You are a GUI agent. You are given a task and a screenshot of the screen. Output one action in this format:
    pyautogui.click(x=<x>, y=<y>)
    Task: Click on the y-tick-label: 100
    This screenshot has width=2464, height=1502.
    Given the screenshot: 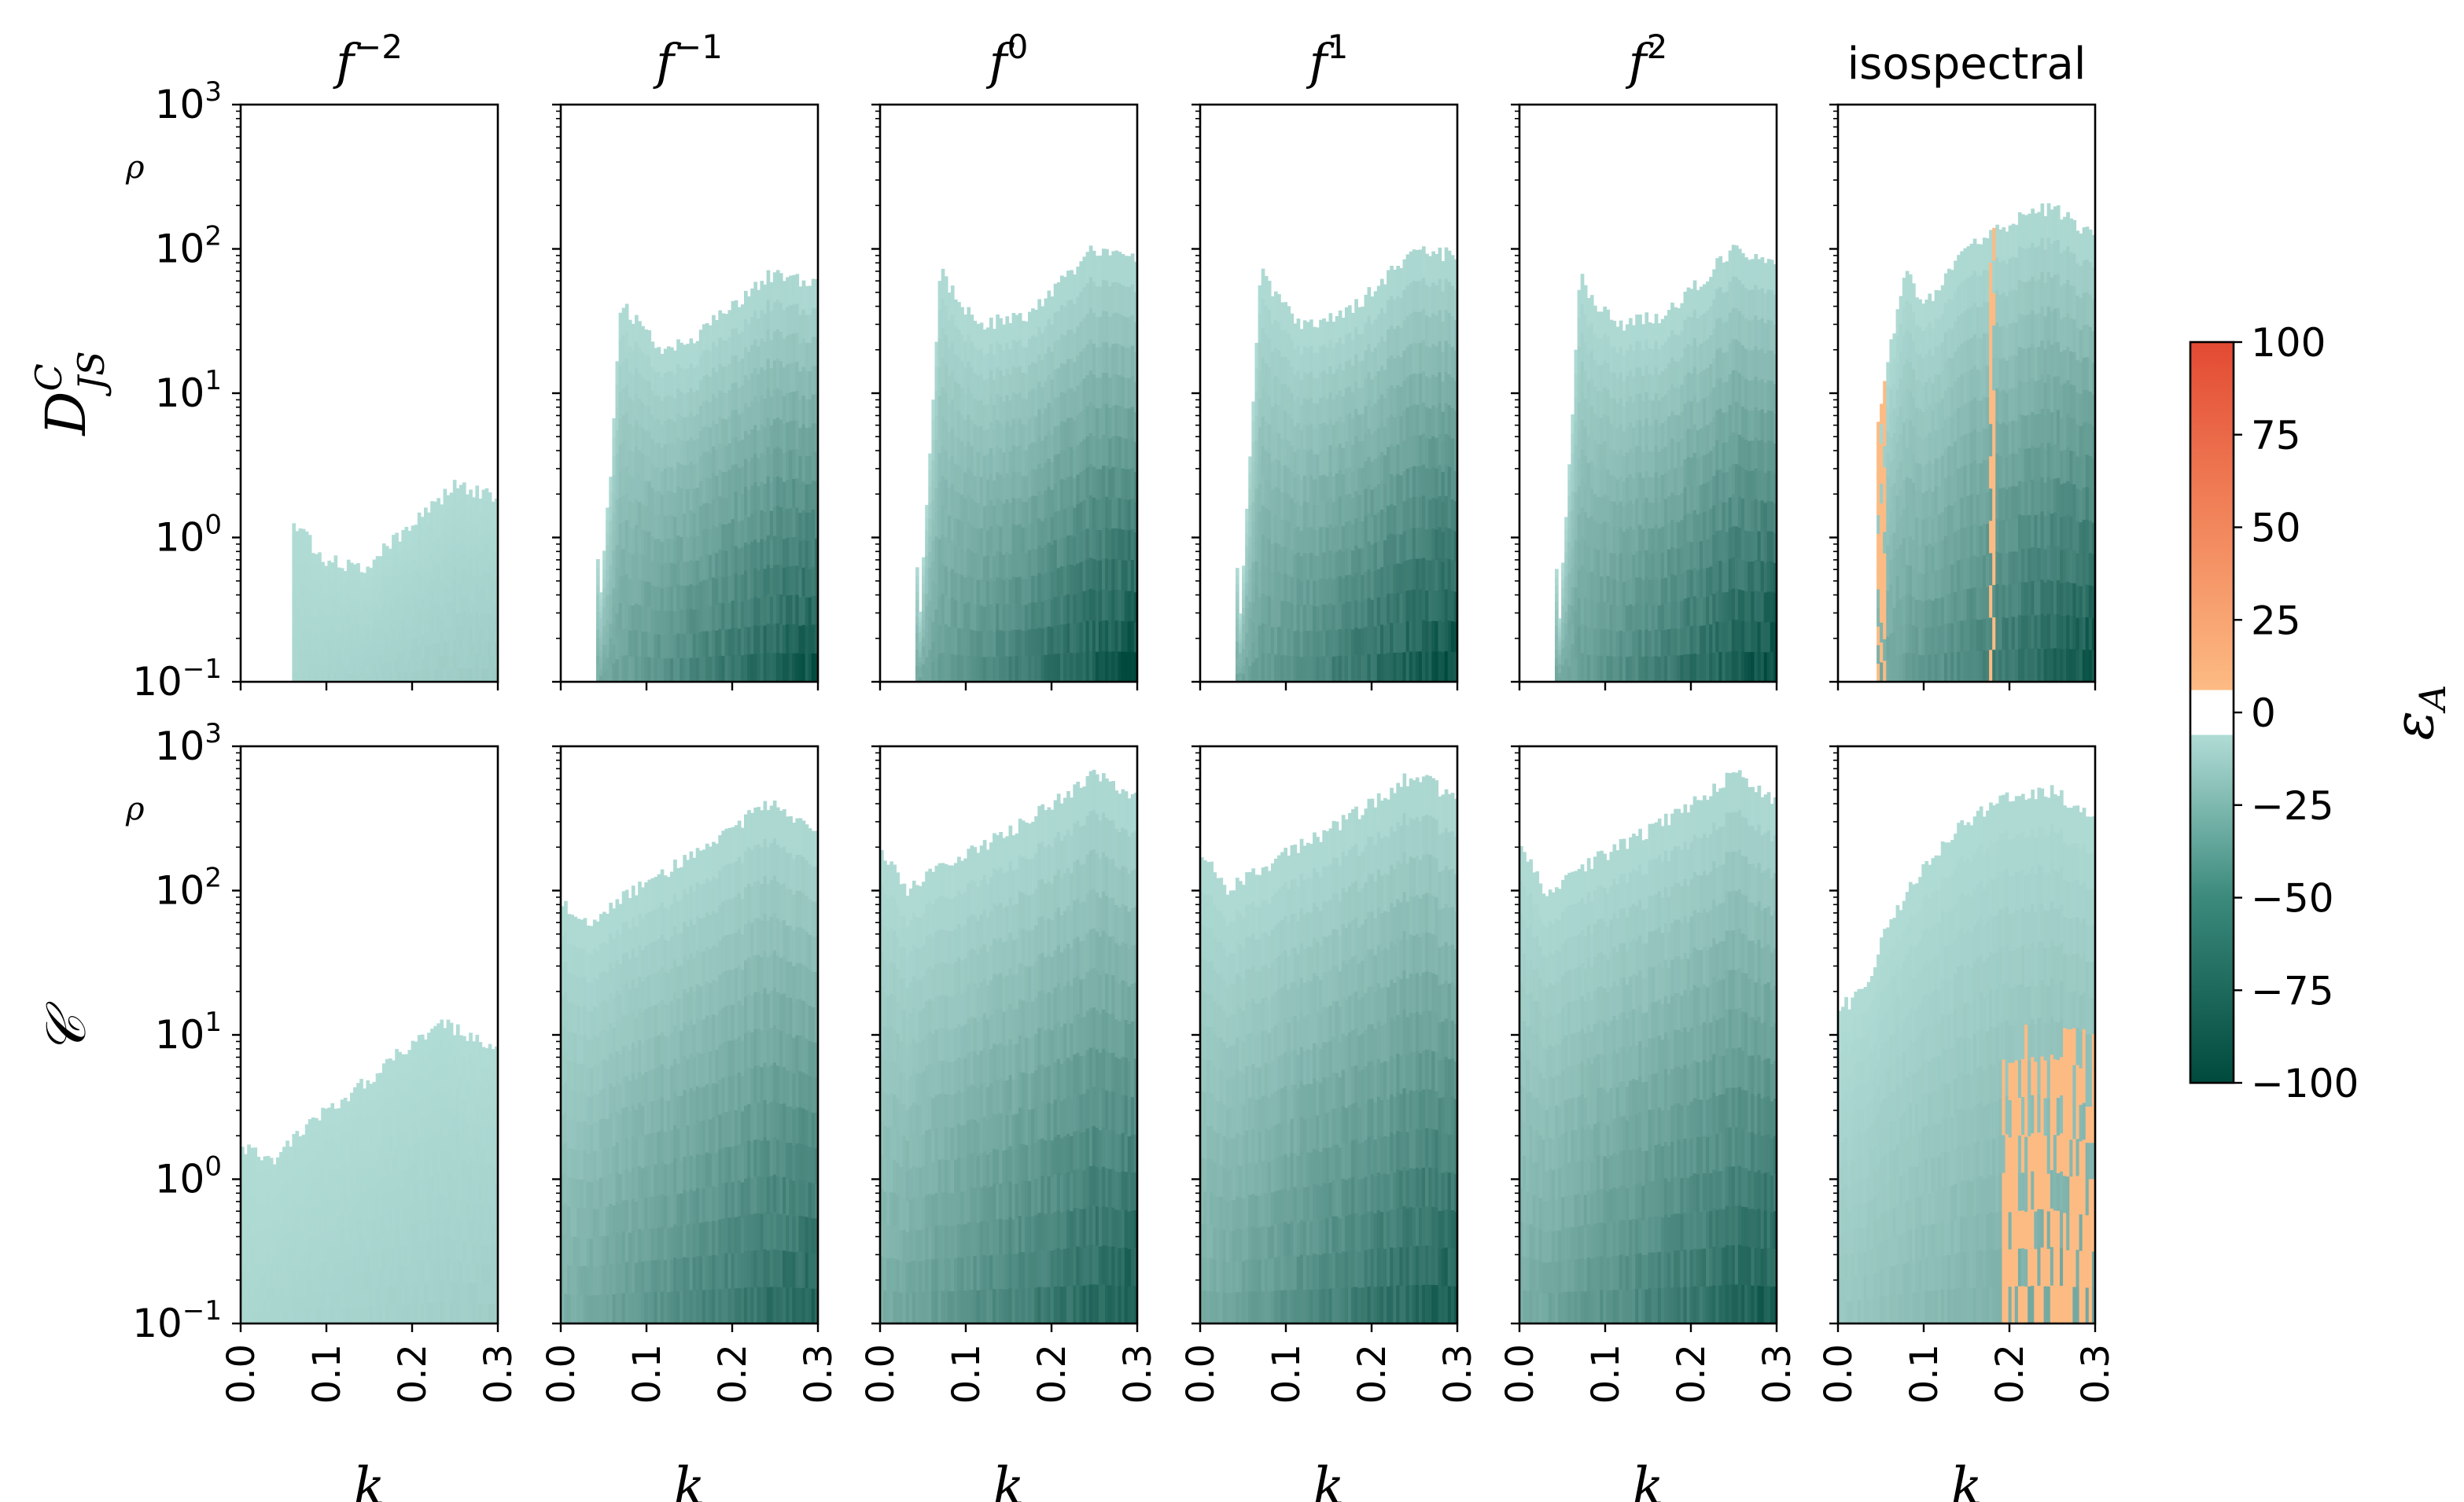 What is the action you would take?
    pyautogui.click(x=188, y=535)
    